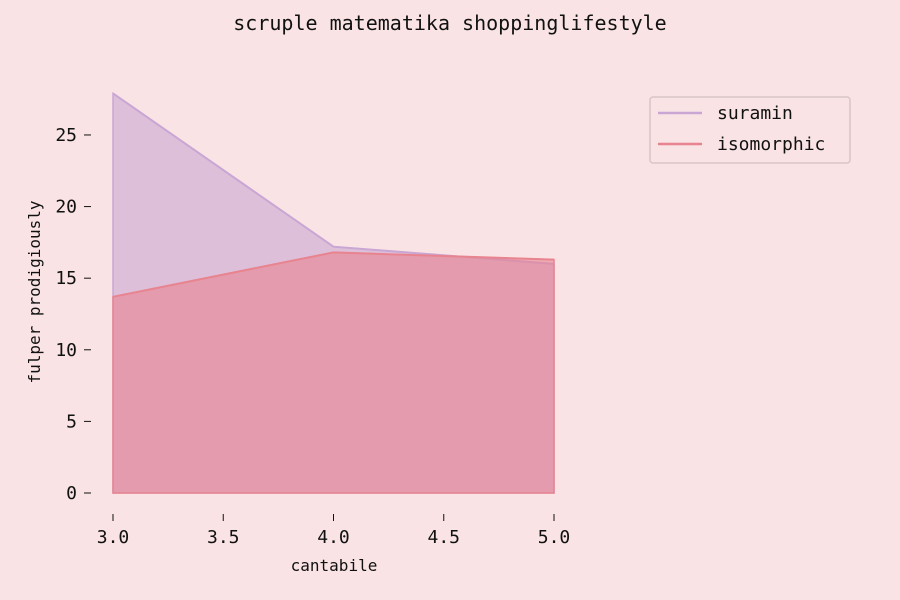 This screenshot has width=900, height=600. I want to click on y-tick-label: 25, so click(66, 135).